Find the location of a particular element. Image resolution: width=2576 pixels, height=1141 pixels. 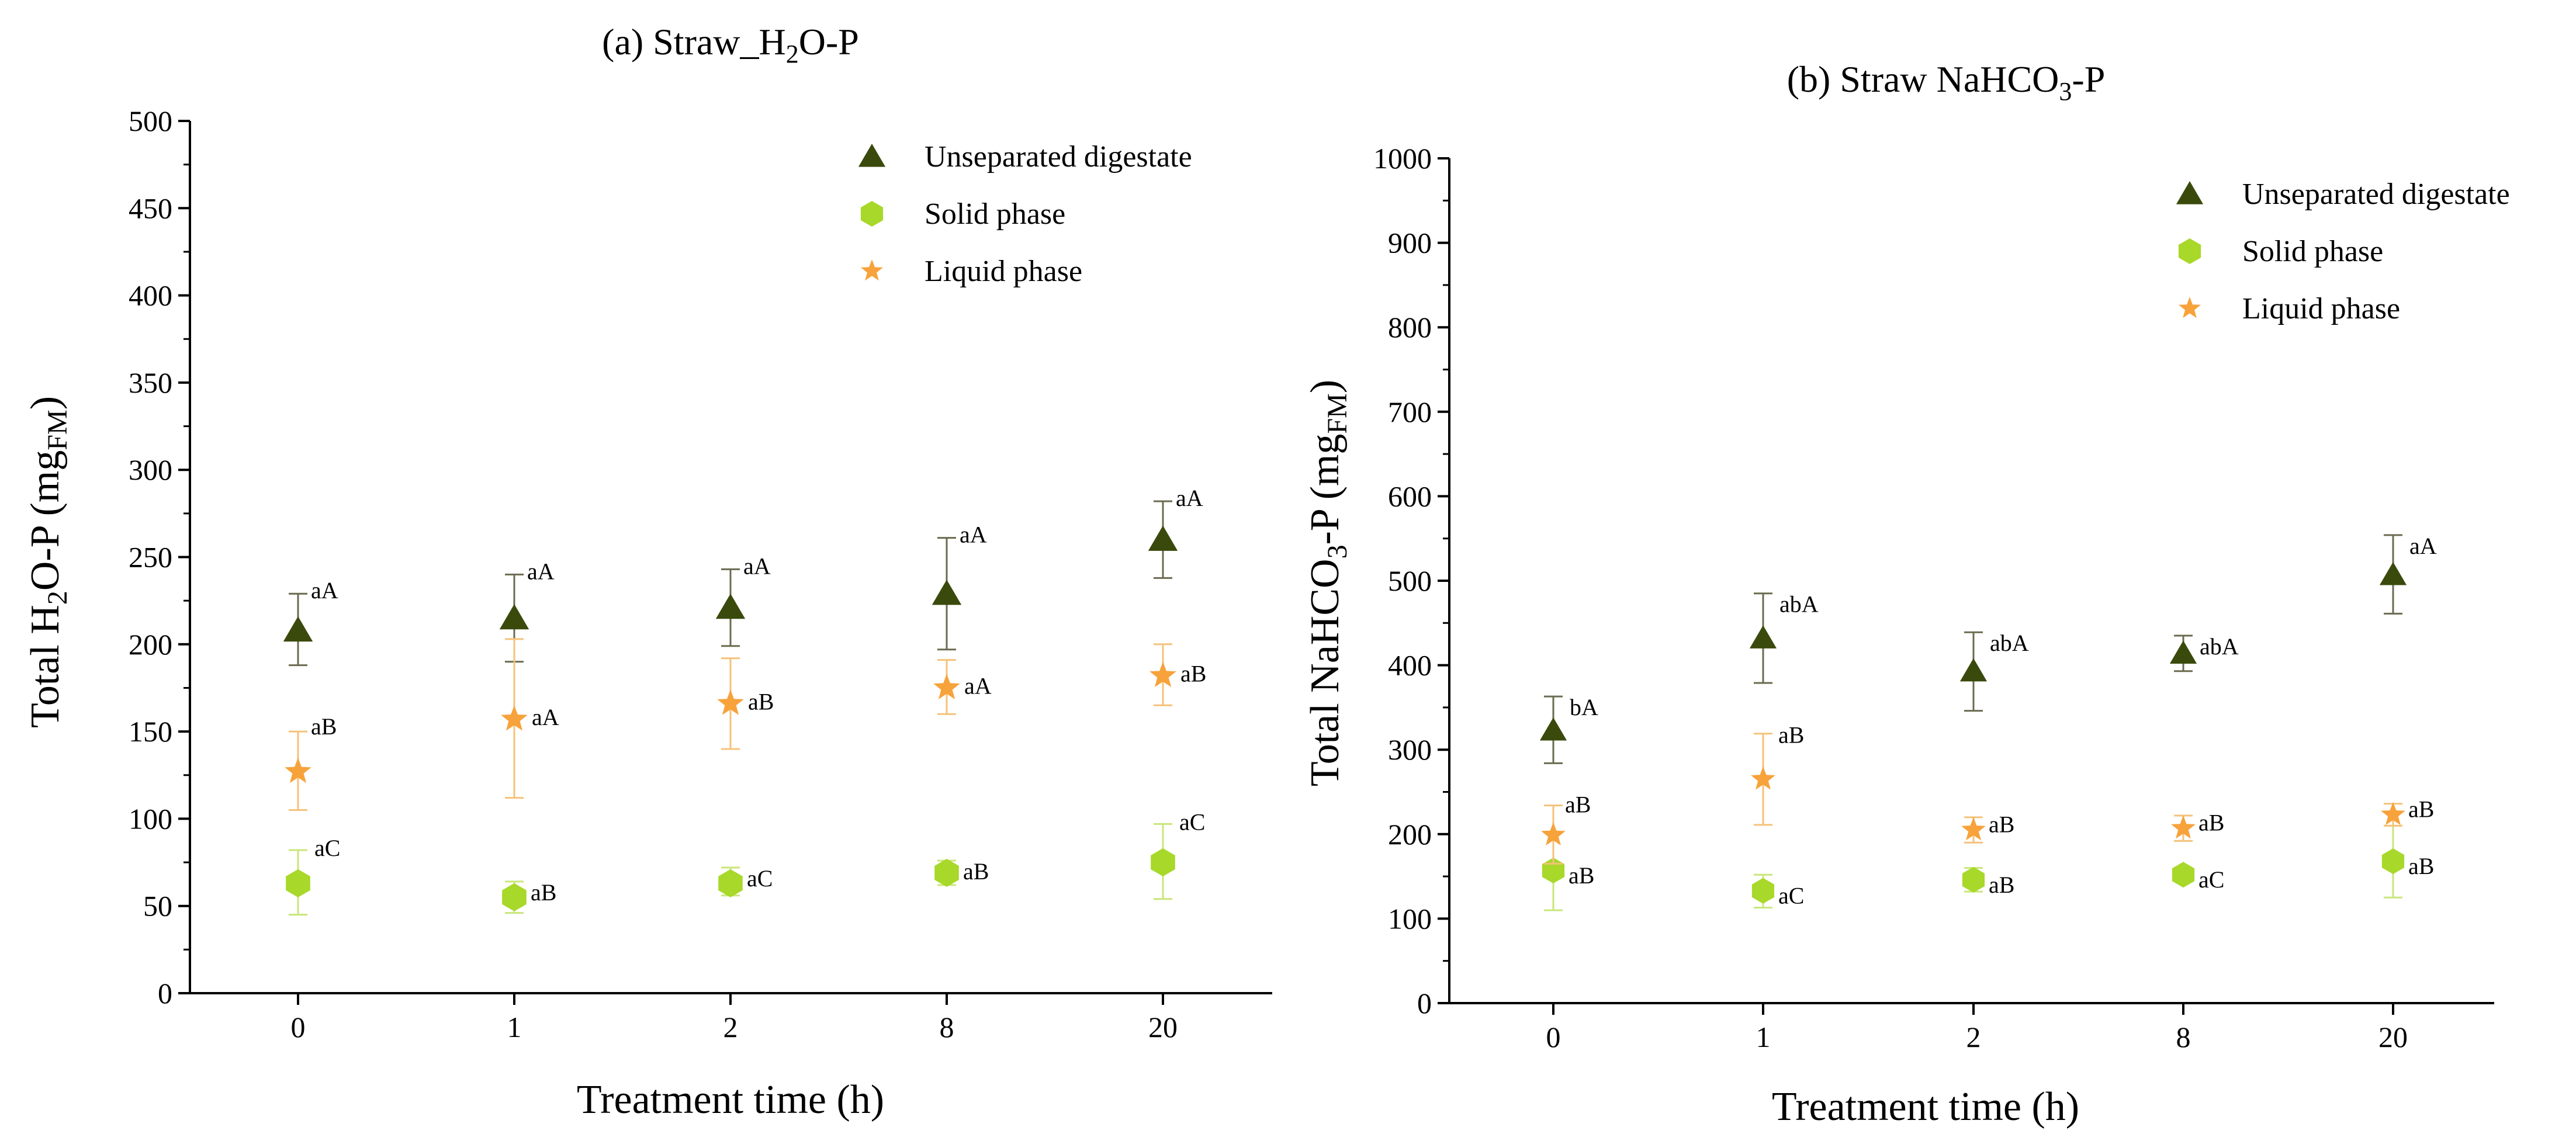

y-tick-label: 450 is located at coordinates (151, 208).